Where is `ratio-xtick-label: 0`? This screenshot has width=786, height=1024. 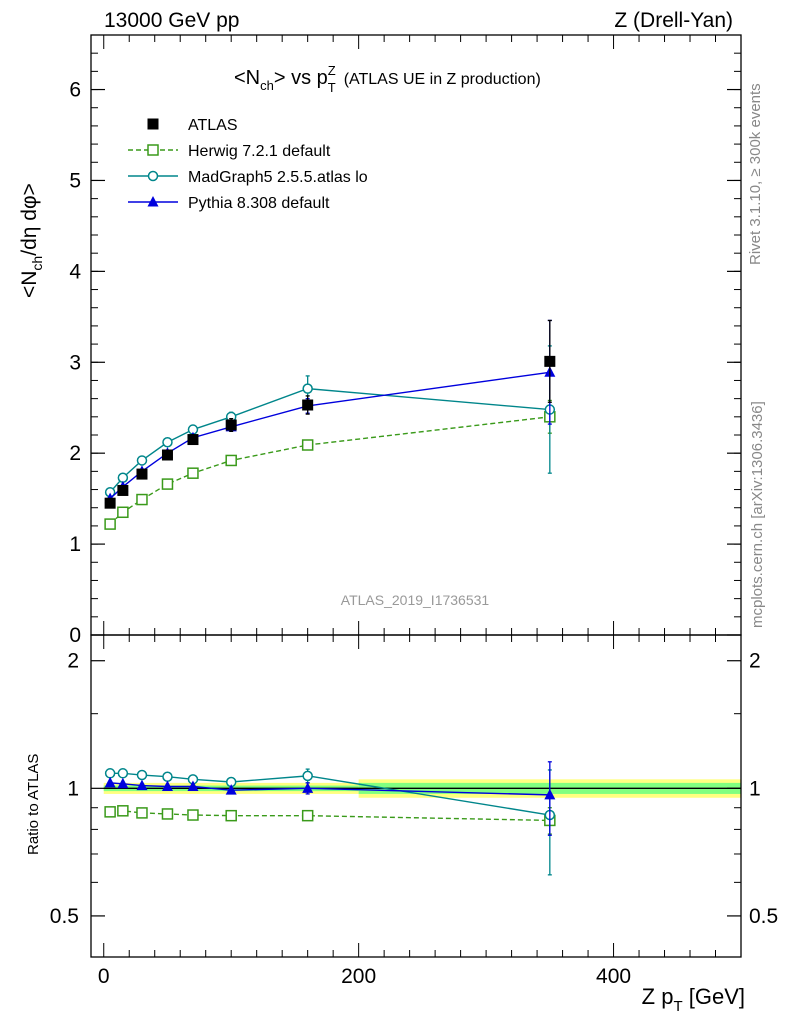 ratio-xtick-label: 0 is located at coordinates (104, 976).